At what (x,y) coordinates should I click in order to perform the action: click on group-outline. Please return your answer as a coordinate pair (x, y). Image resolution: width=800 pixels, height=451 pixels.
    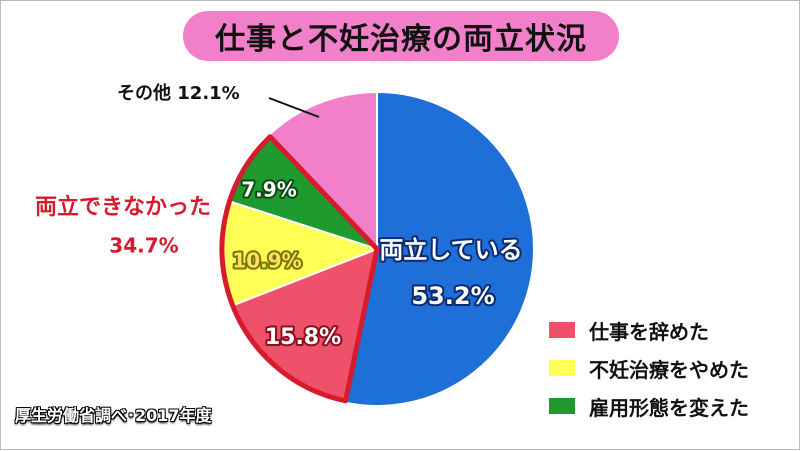
    Looking at the image, I should click on (299, 269).